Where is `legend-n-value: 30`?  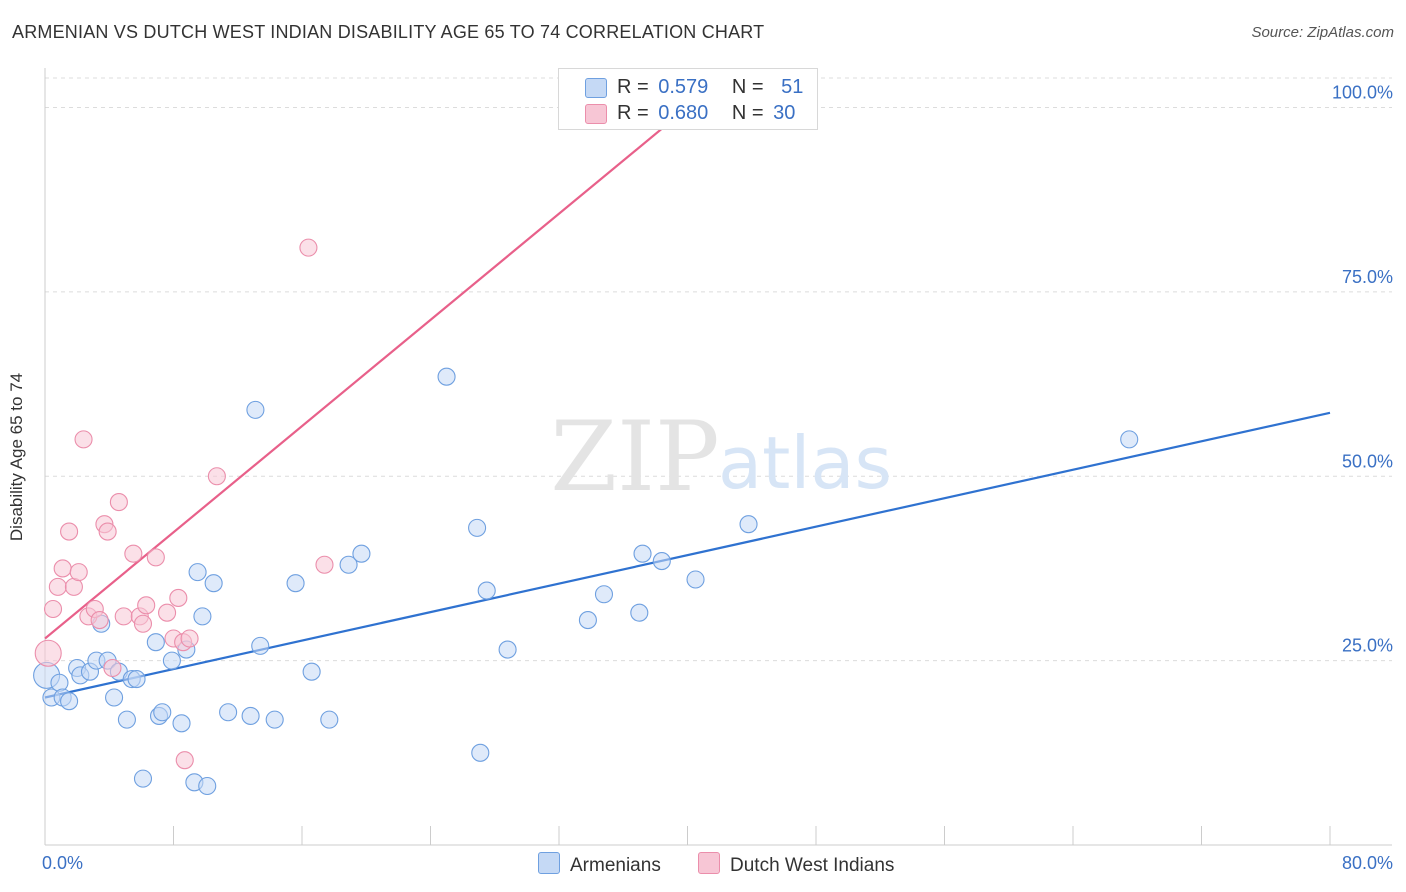
legend-n-value: 30 is located at coordinates (784, 113).